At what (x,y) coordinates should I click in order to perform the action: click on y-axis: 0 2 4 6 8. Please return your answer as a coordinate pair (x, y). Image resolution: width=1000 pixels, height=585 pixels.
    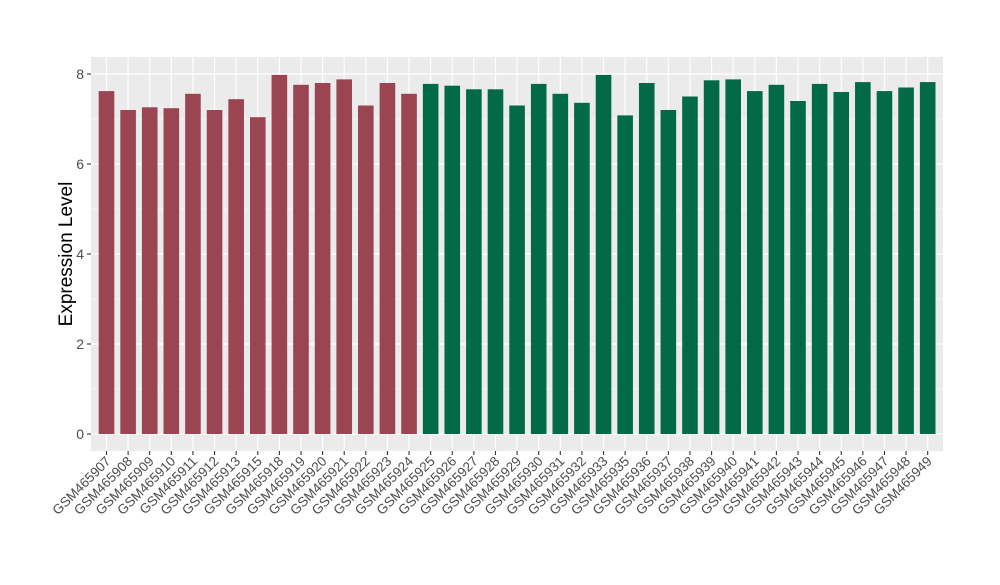
    Looking at the image, I should click on (83, 254).